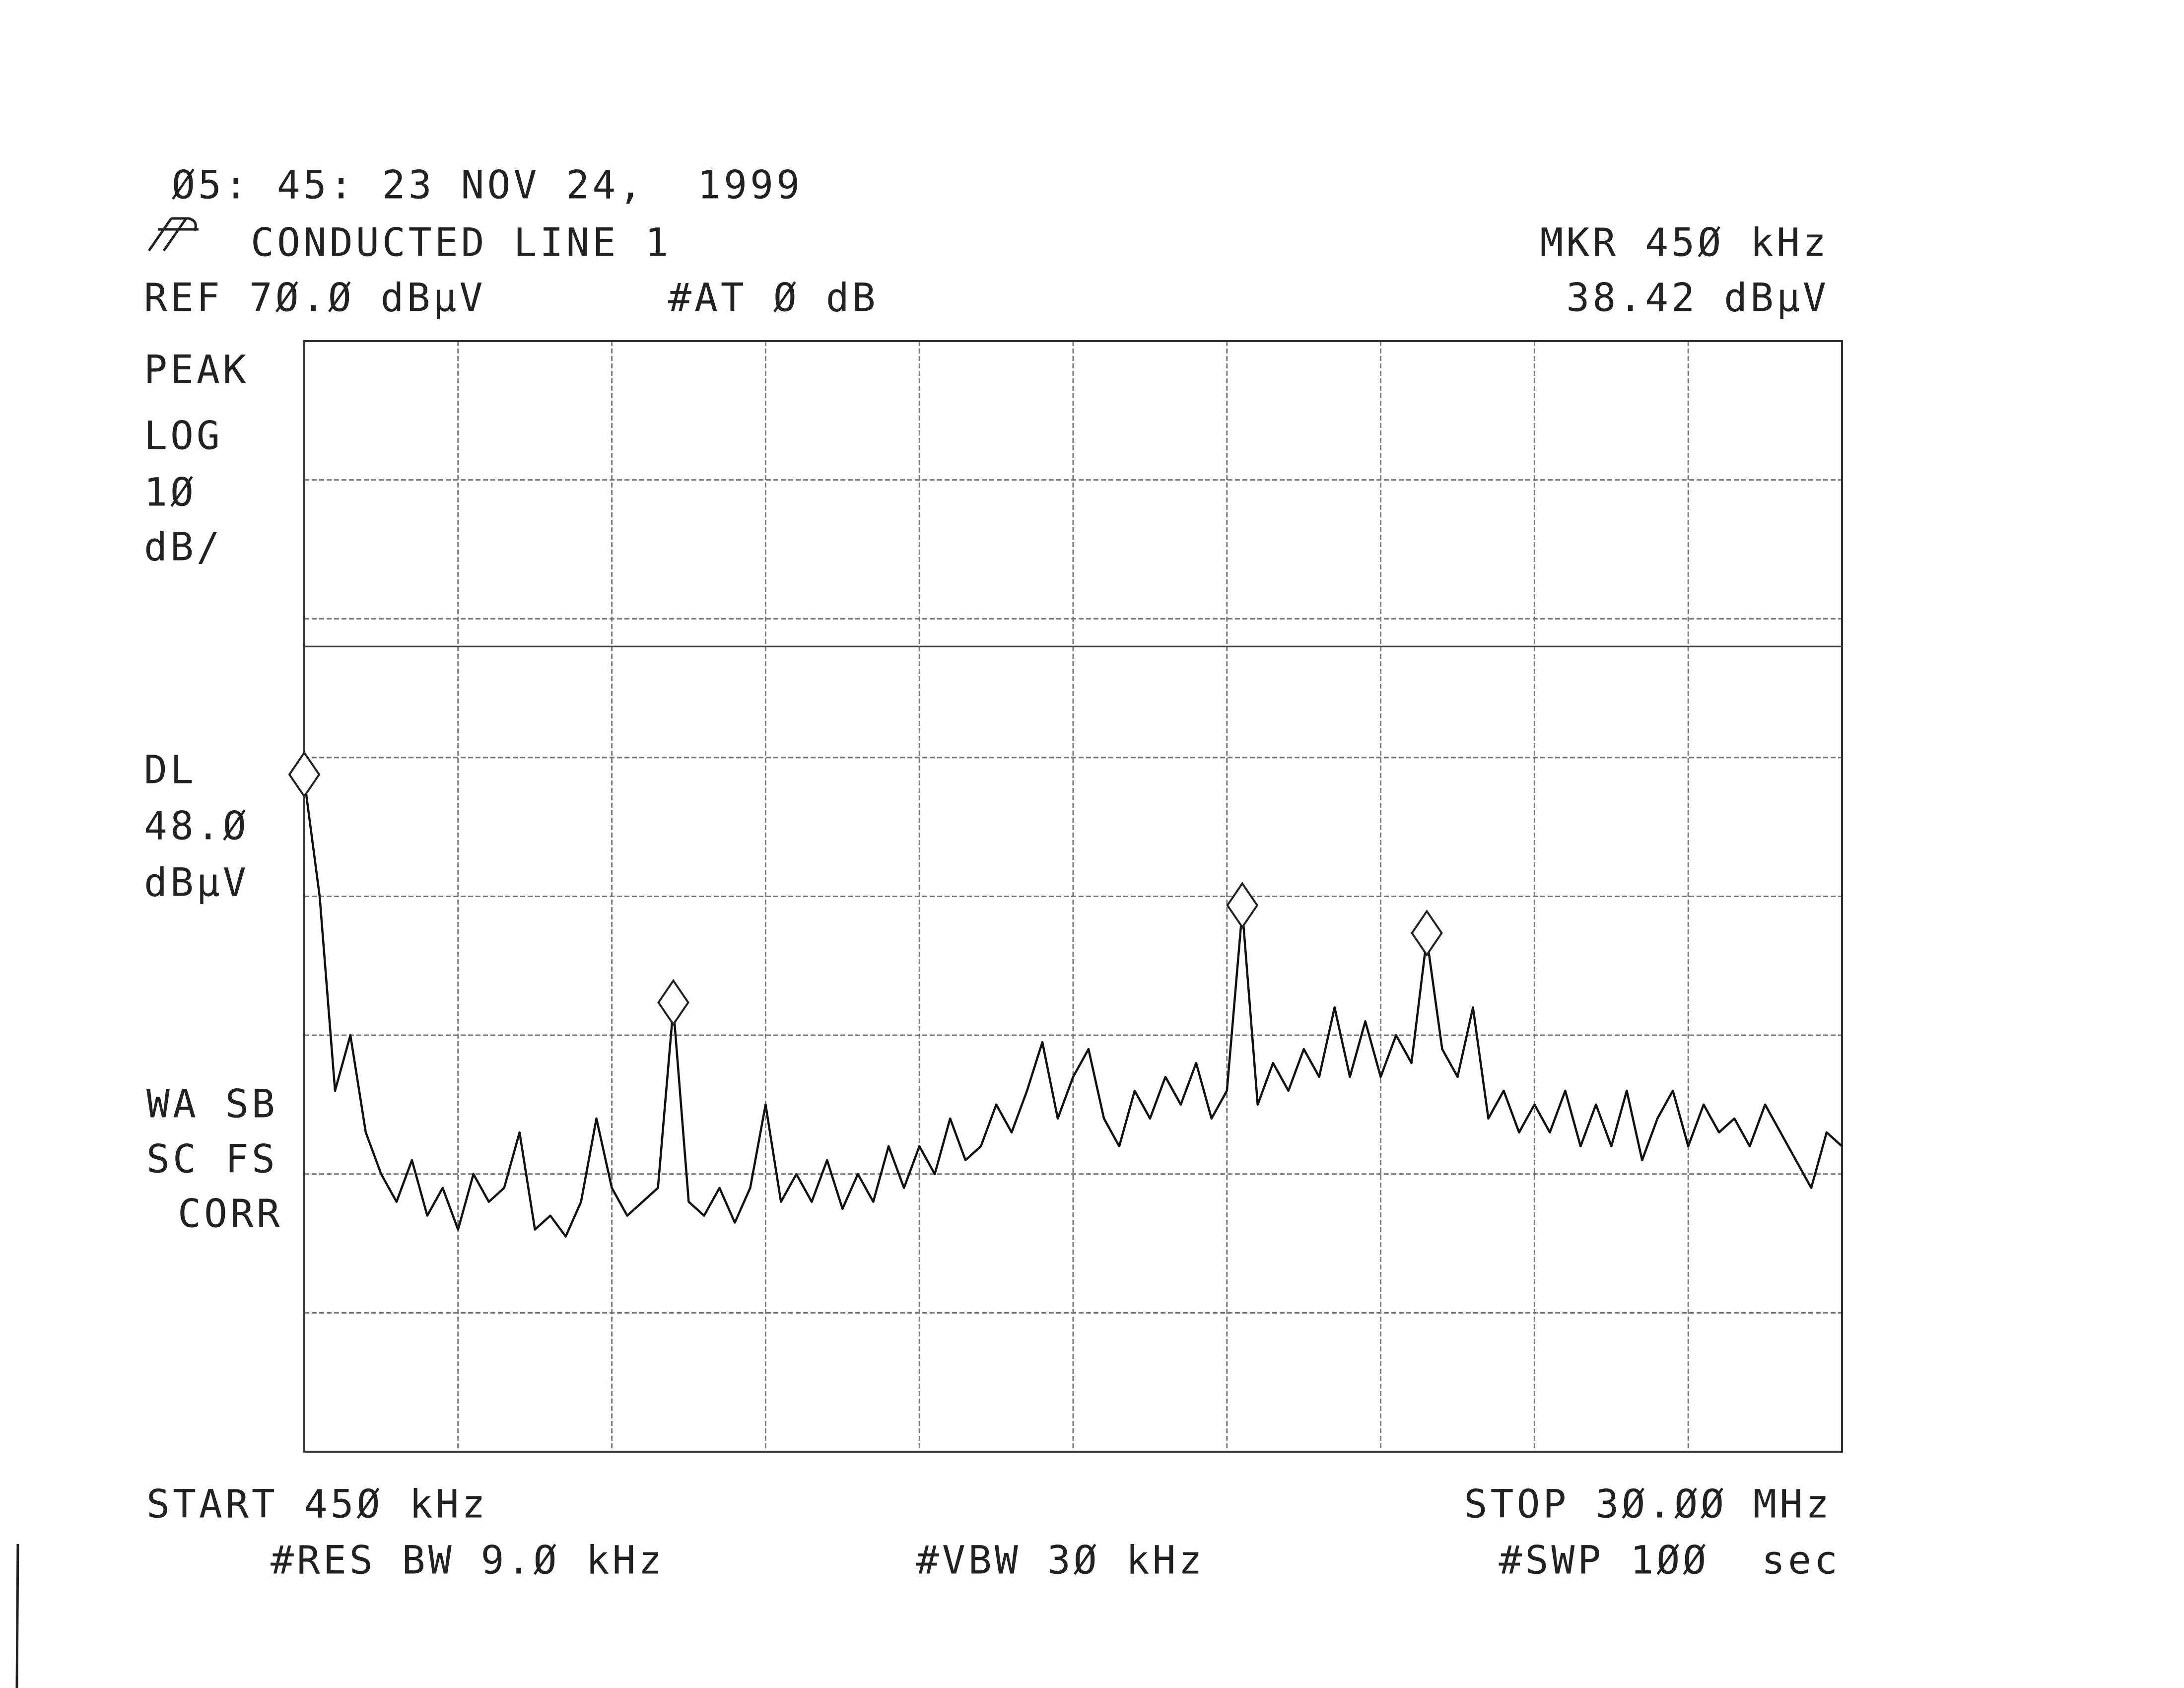 The width and height of the screenshot is (2184, 1688). Describe the element at coordinates (196, 882) in the screenshot. I see `display-line-unit: dBµV` at that location.